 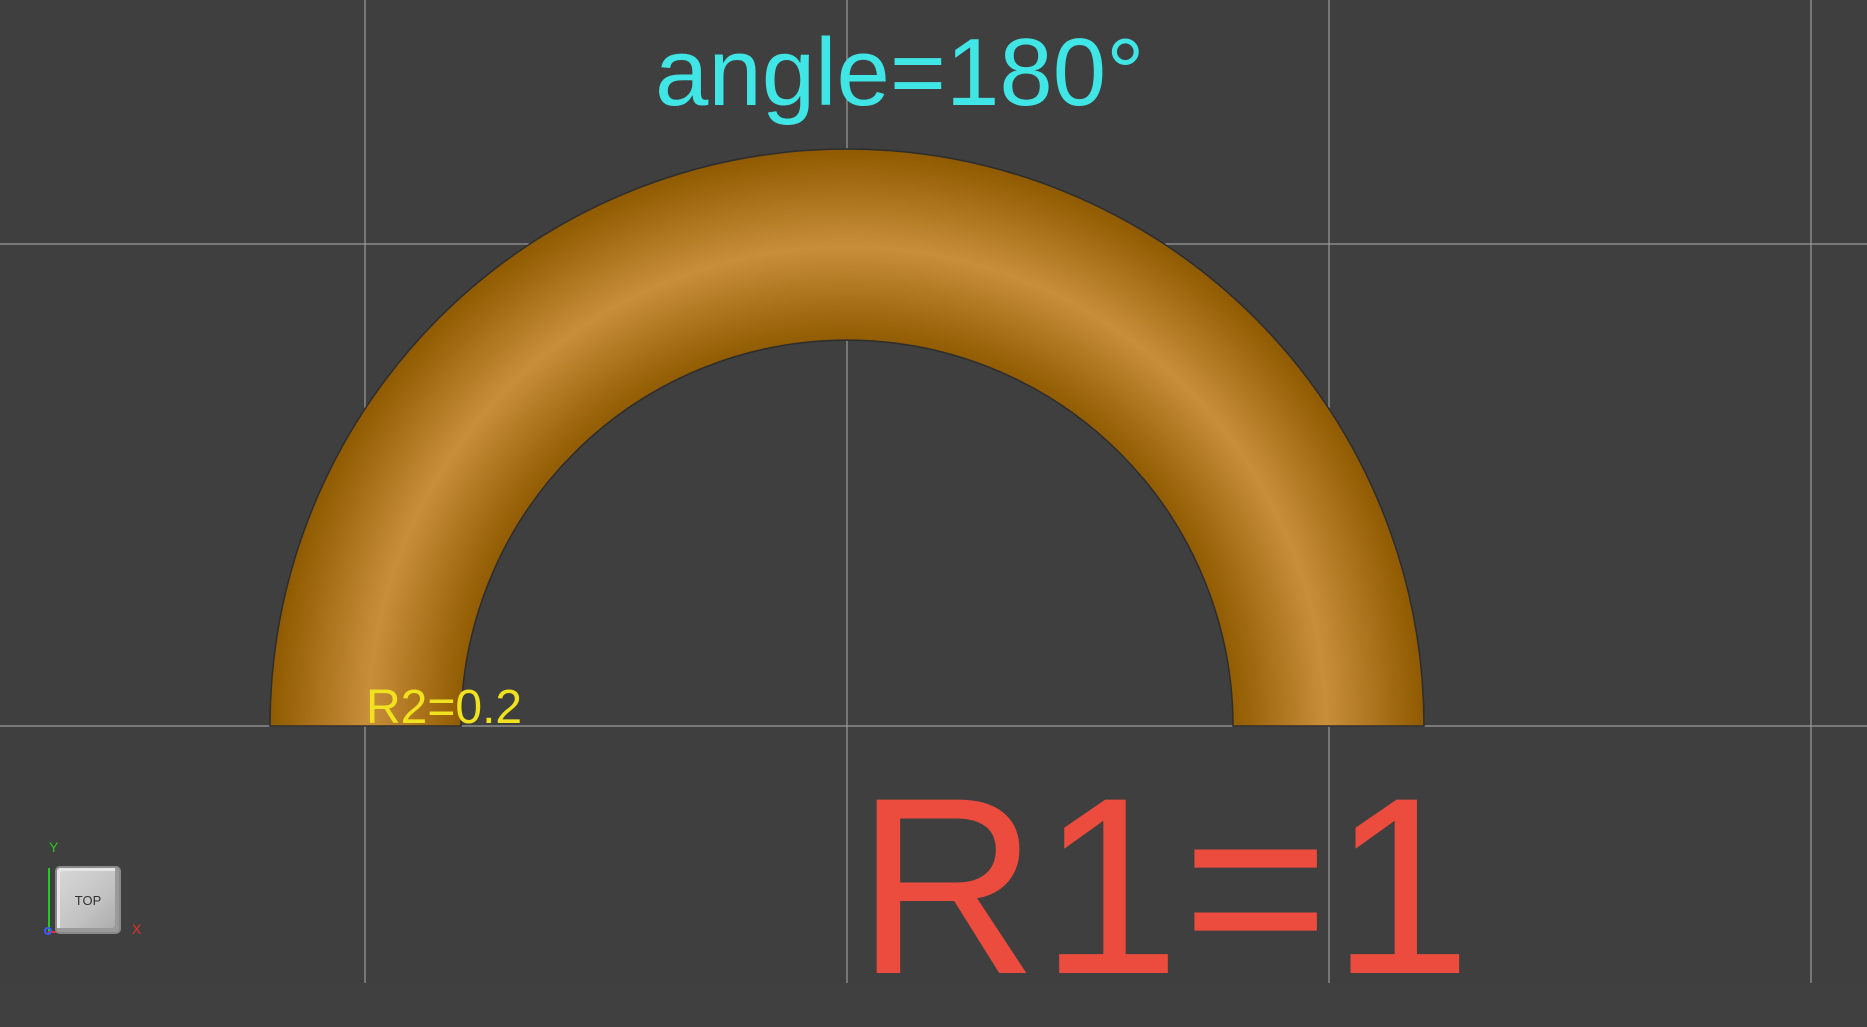 What do you see at coordinates (88, 900) in the screenshot?
I see `view-cube-top-face: TOP` at bounding box center [88, 900].